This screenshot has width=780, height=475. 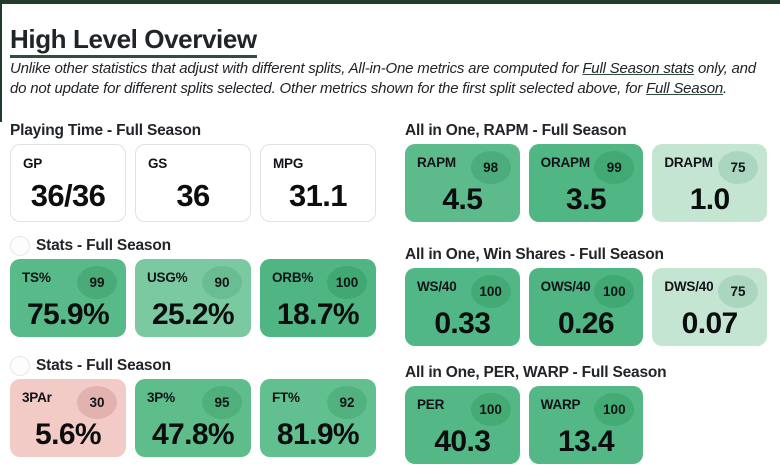 What do you see at coordinates (105, 130) in the screenshot?
I see `section-title: Playing Time - Full Season` at bounding box center [105, 130].